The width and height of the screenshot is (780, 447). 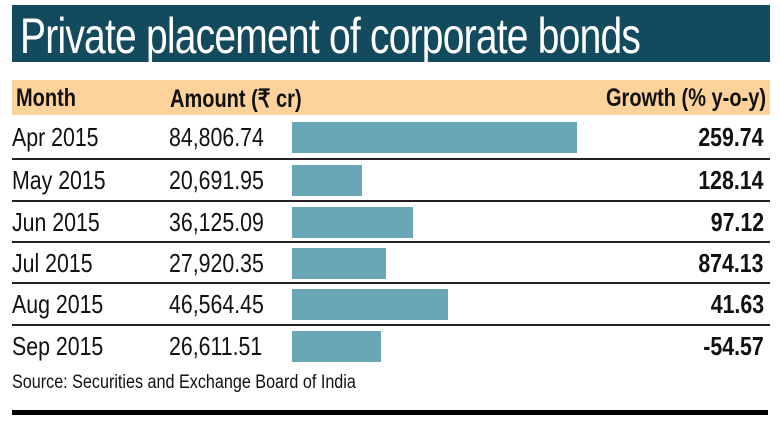 I want to click on table-row: Apr 2015 84,806.74 259.74, so click(x=391, y=137).